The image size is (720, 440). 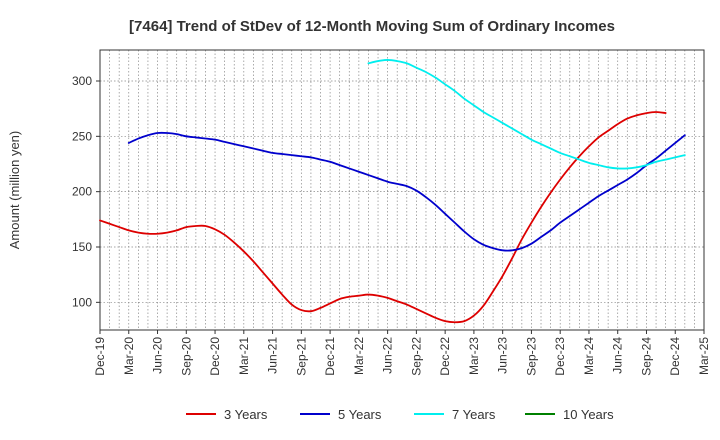 What do you see at coordinates (388, 355) in the screenshot?
I see `x-tick-label: Jun-22` at bounding box center [388, 355].